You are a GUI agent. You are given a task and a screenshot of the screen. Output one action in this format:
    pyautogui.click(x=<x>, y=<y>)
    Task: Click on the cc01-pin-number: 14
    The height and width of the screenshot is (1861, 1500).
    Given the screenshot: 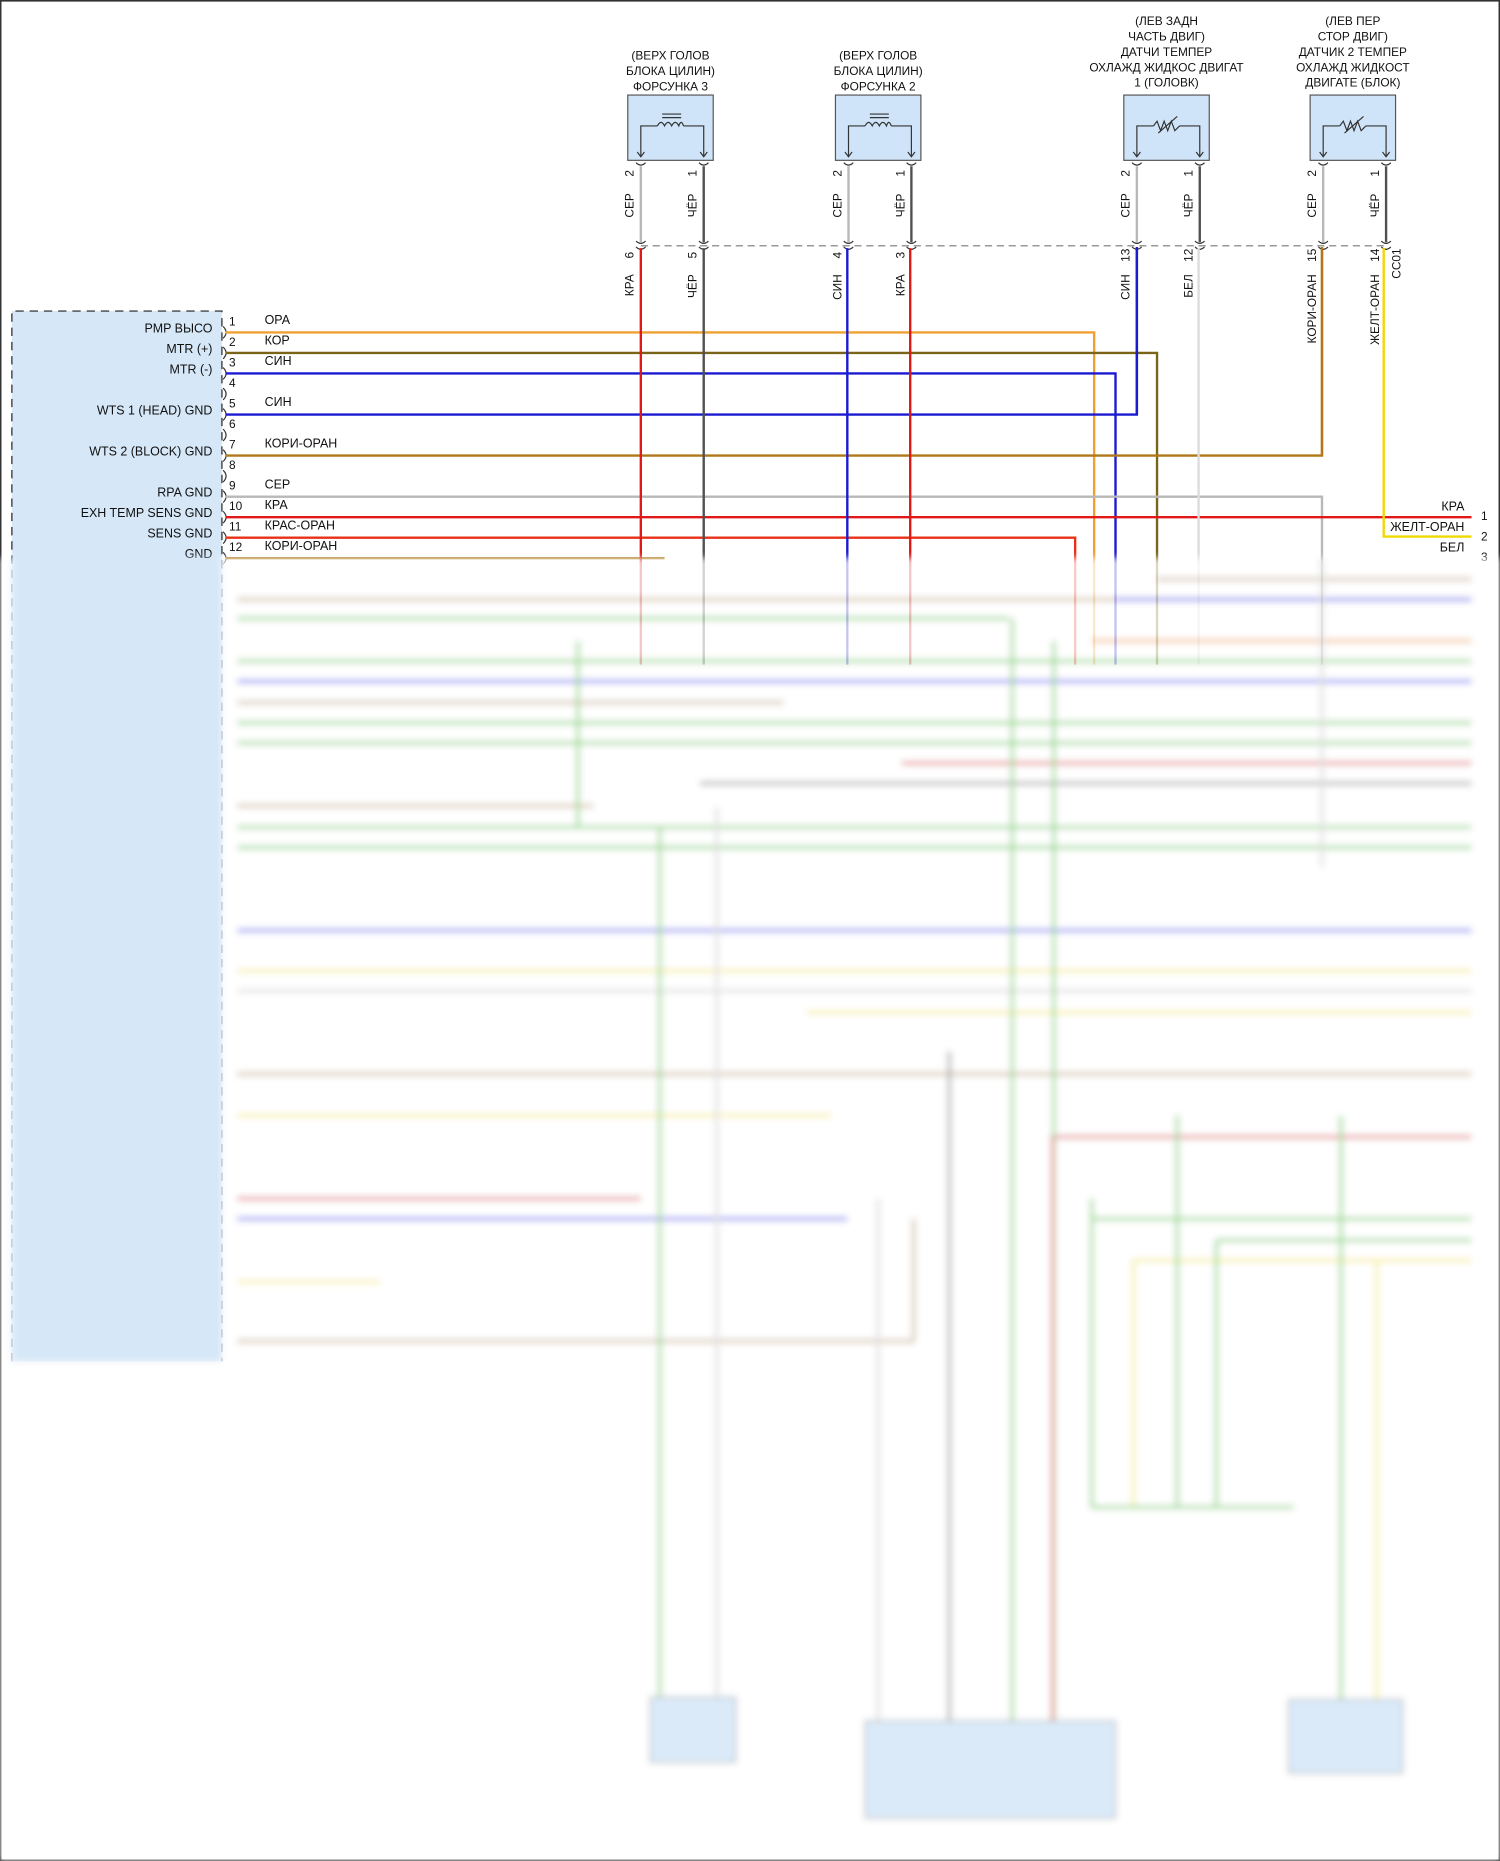 What is the action you would take?
    pyautogui.click(x=1375, y=255)
    